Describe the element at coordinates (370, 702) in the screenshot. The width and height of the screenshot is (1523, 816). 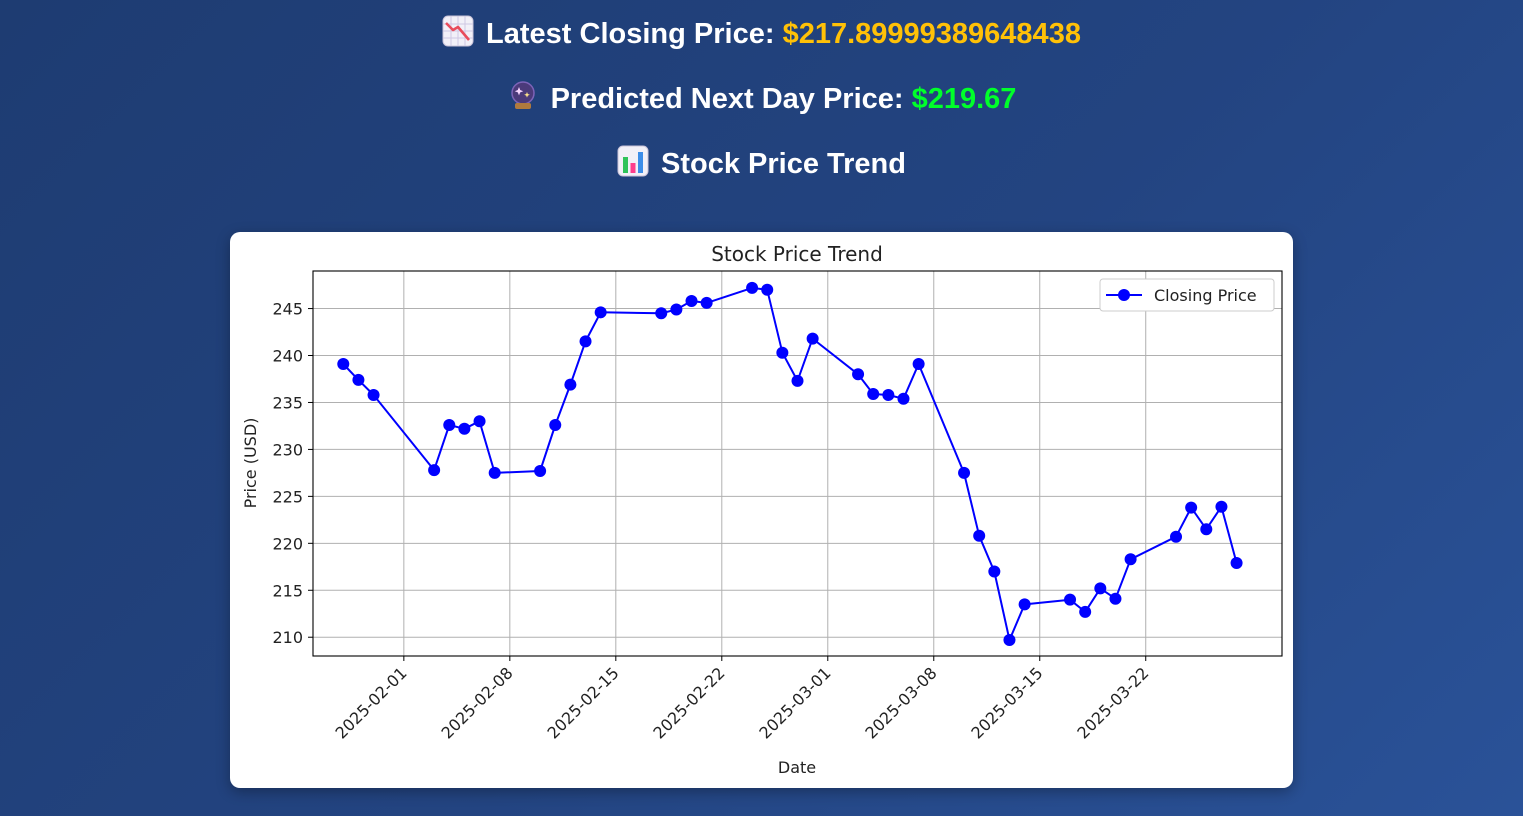
I see `x-tick-label: 2025-02-01` at that location.